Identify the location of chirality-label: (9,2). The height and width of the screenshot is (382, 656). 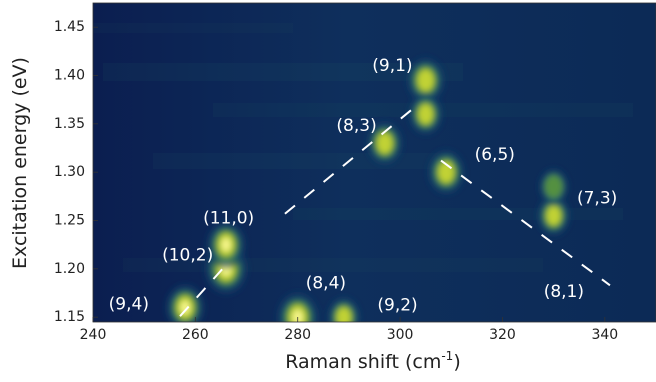
(397, 306).